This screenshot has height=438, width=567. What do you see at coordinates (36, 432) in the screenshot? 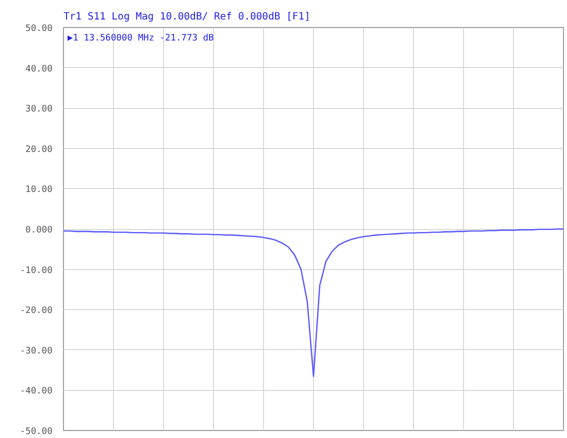
I see `y-tick-label: -50.00` at bounding box center [36, 432].